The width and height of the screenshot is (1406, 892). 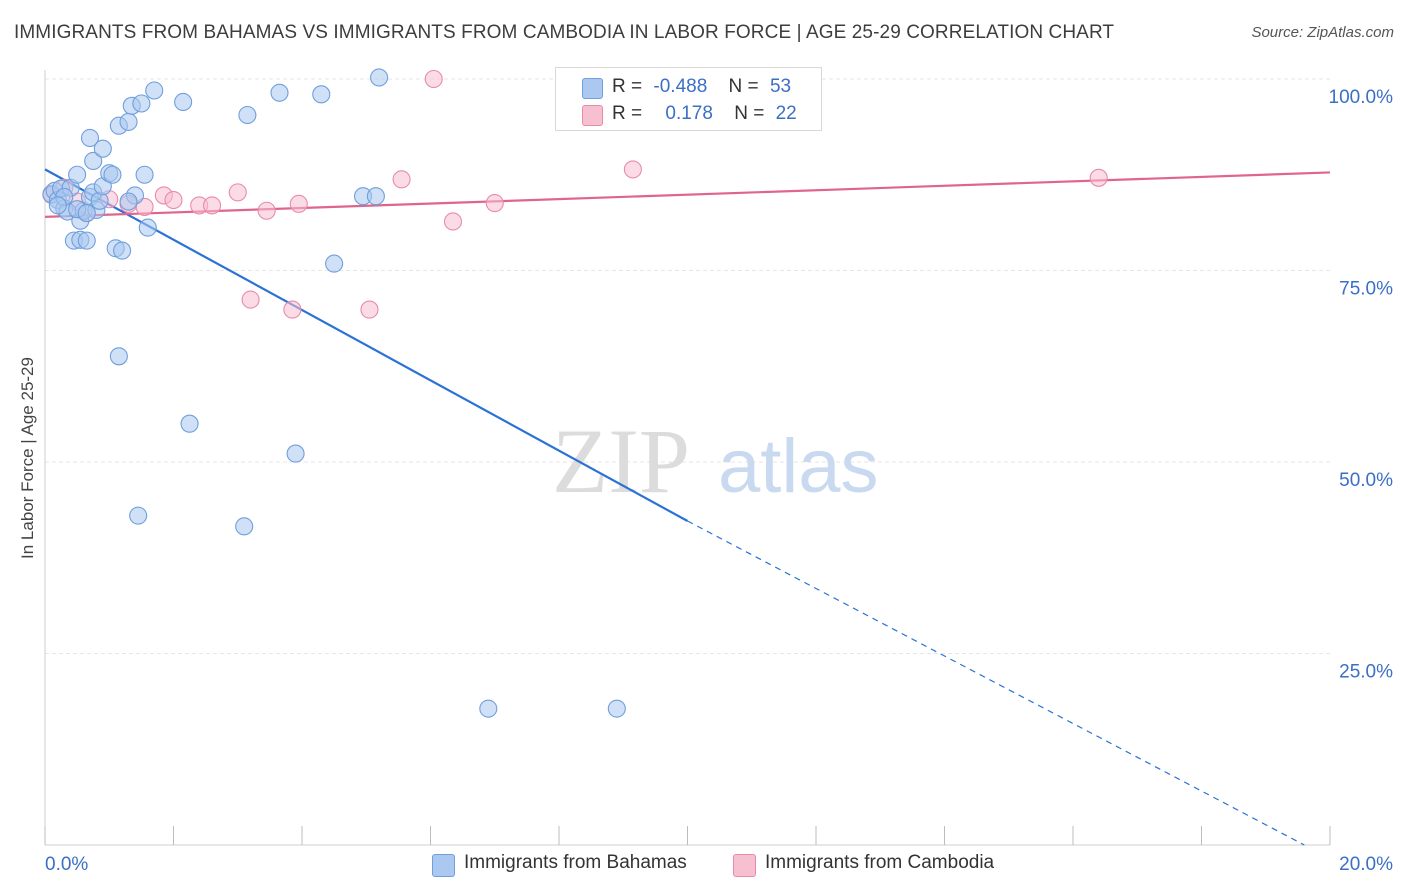 I want to click on legend-n-value: 22, so click(x=786, y=113).